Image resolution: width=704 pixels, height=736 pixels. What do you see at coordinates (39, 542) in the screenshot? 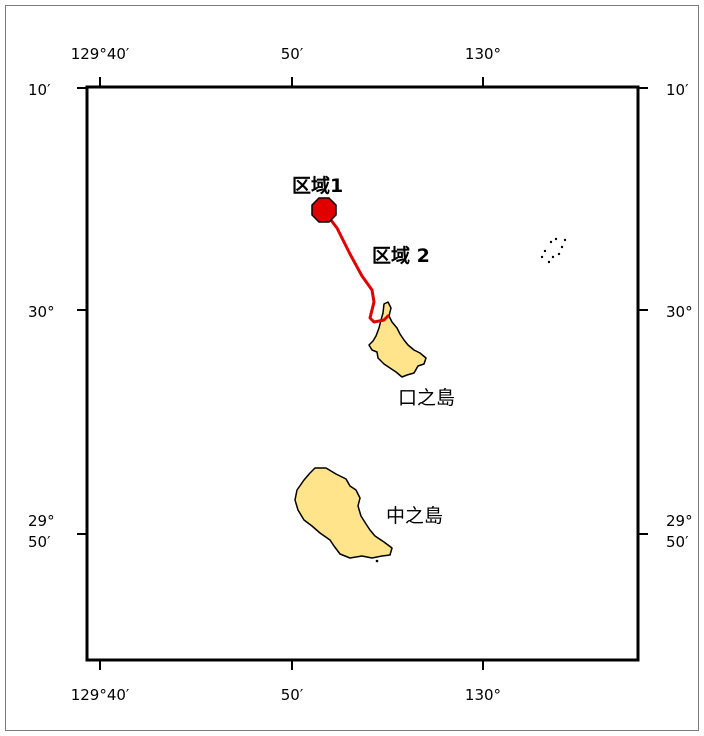
I see `lat-label-left-50: 50′` at bounding box center [39, 542].